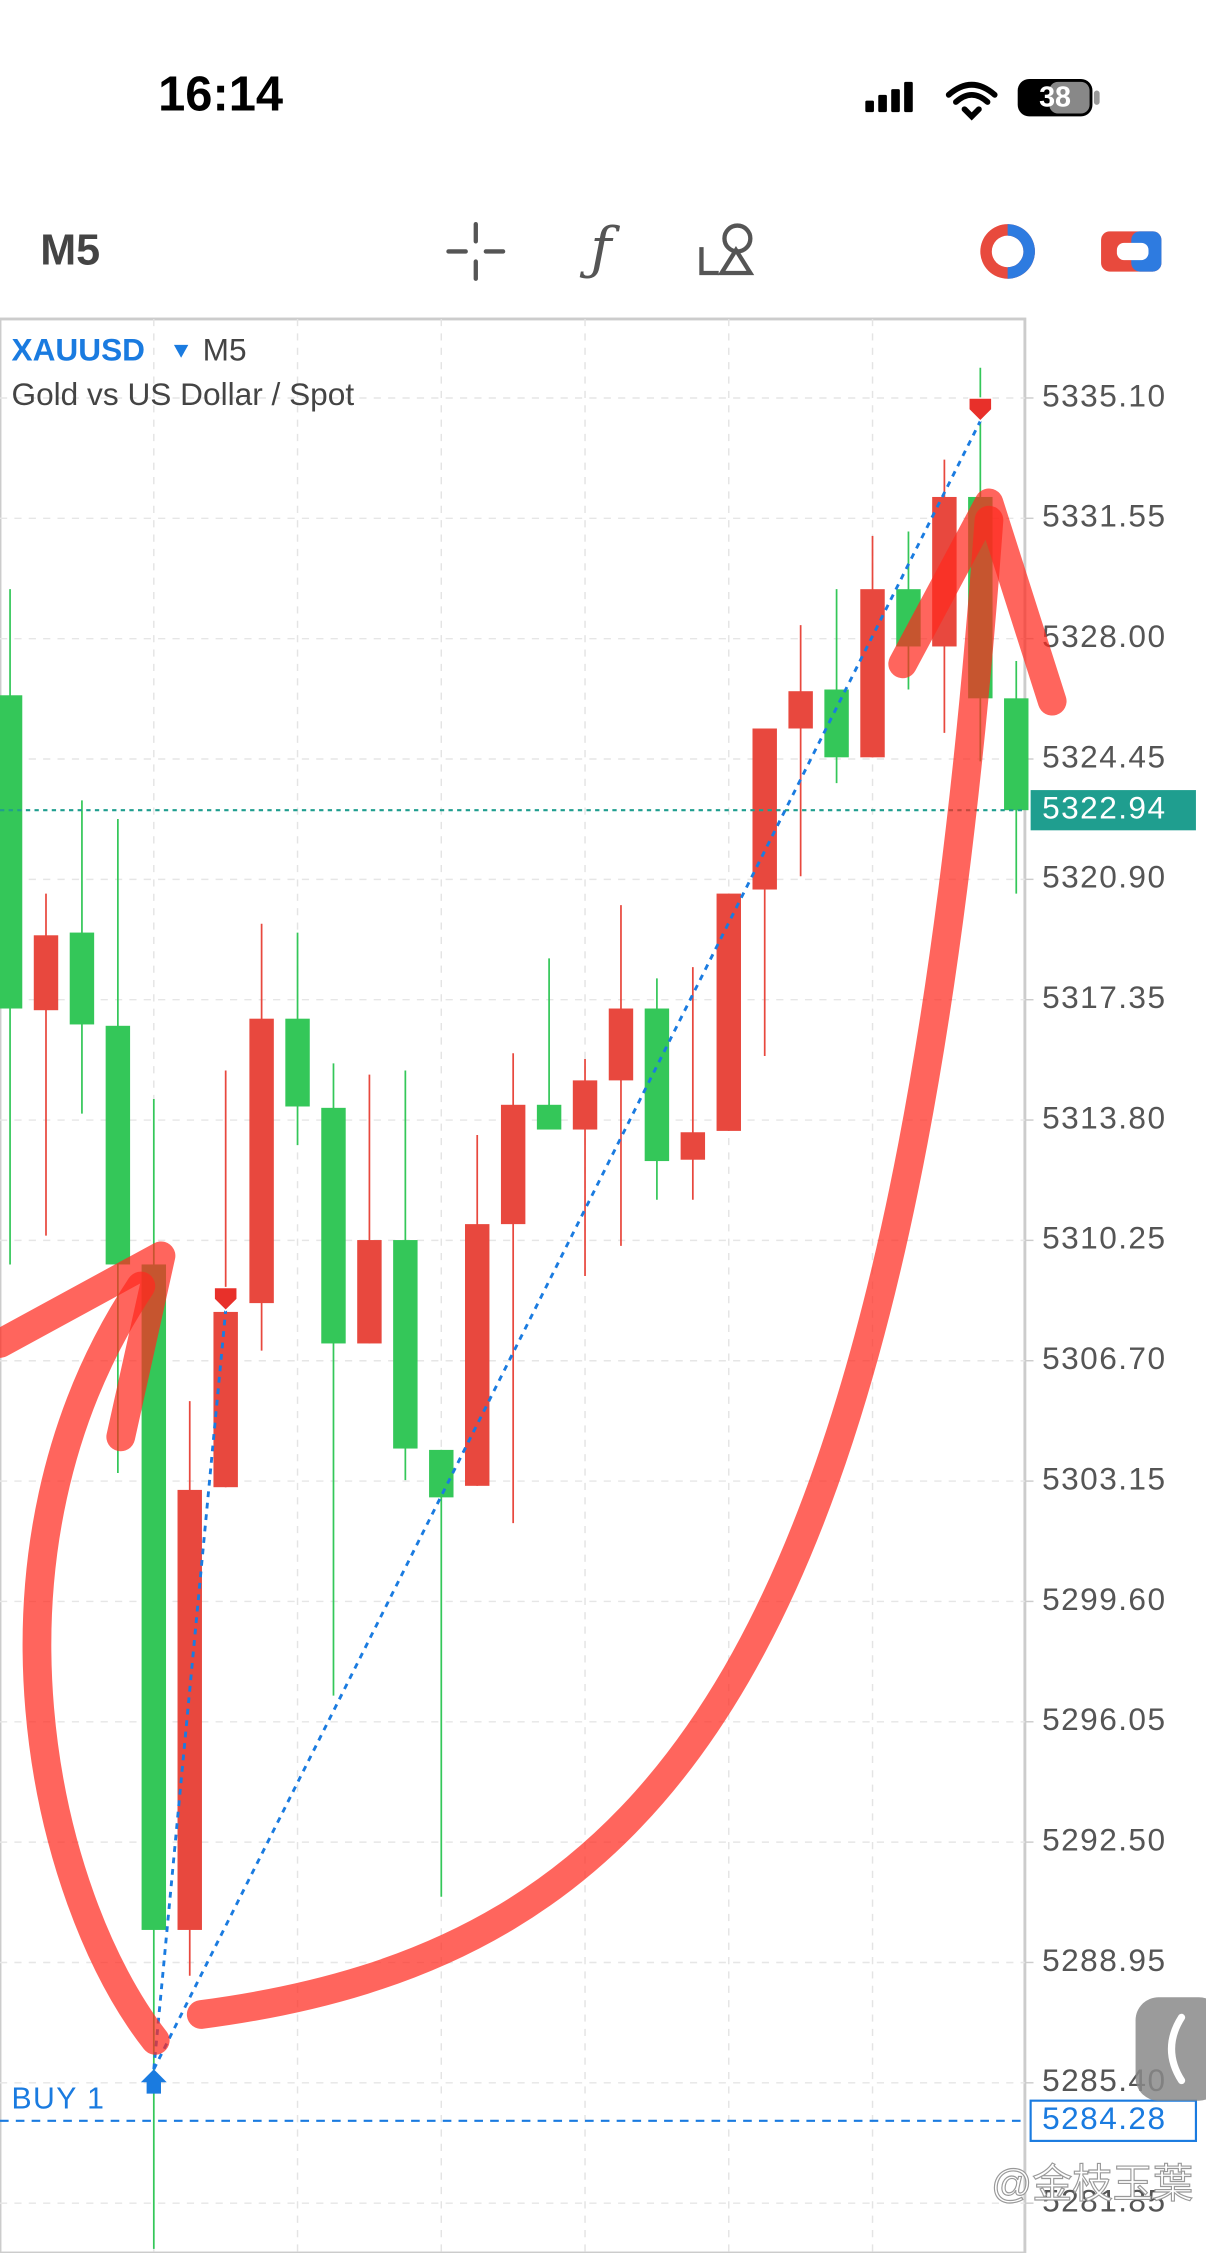  What do you see at coordinates (1104, 1719) in the screenshot?
I see `y-tick-label: 5296.05` at bounding box center [1104, 1719].